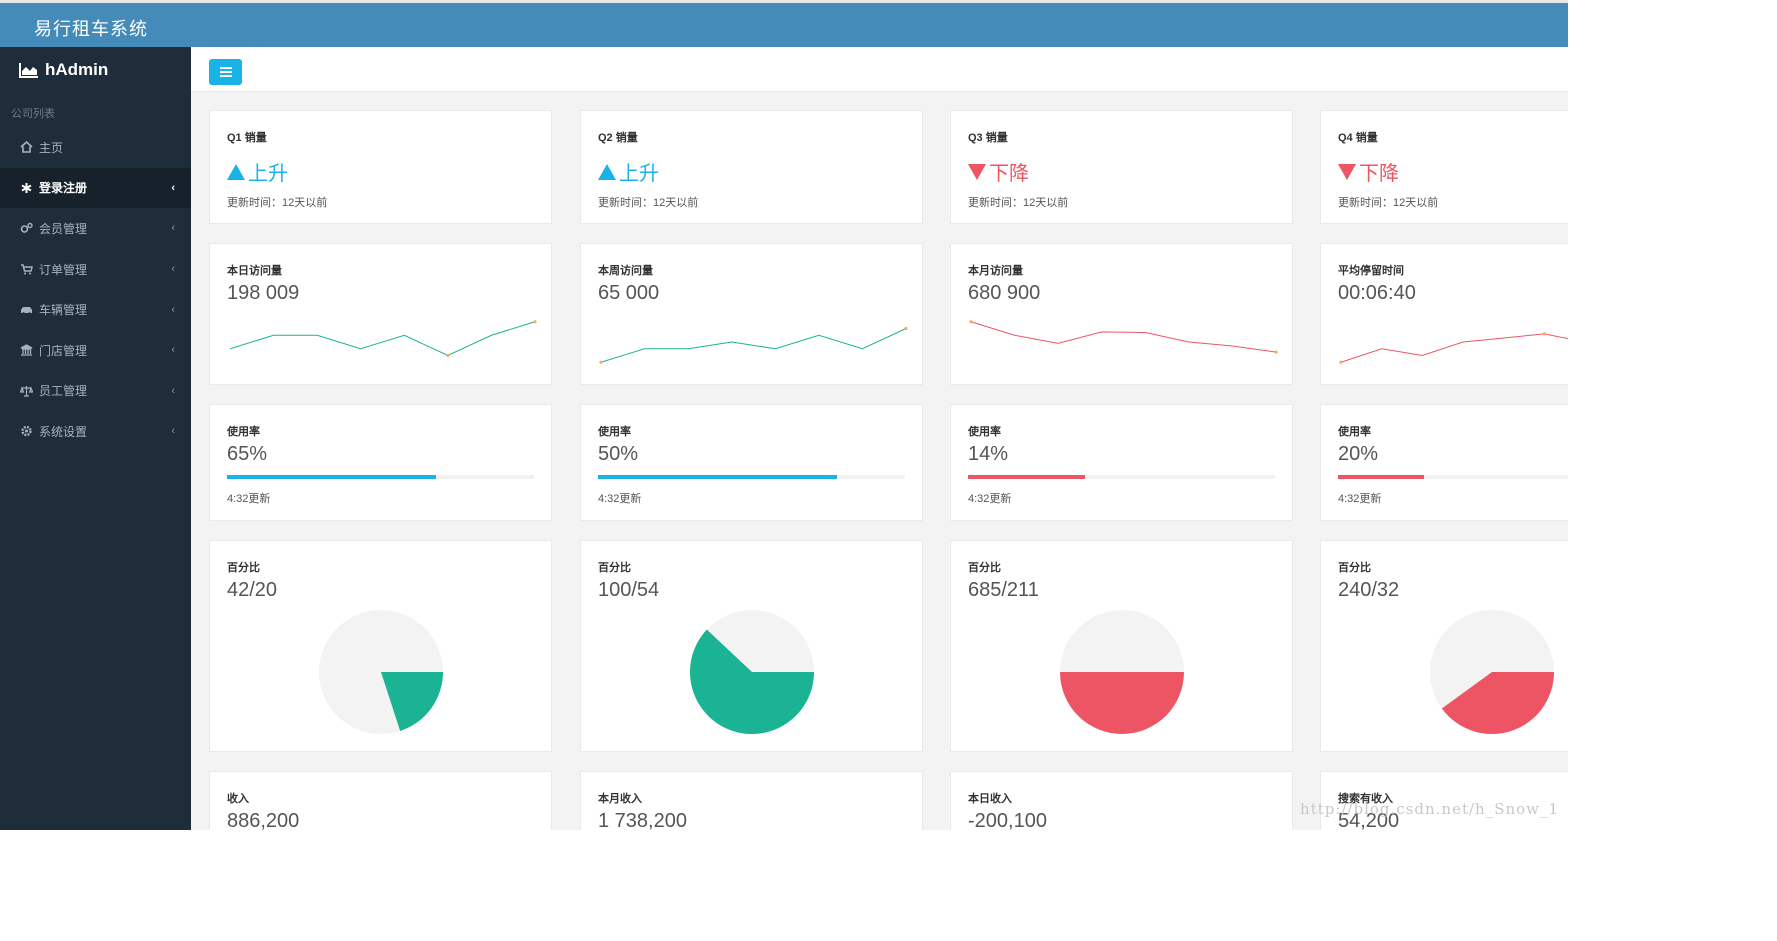 The image size is (1777, 941). What do you see at coordinates (51, 147) in the screenshot?
I see `sidebar-item-label: 主页` at bounding box center [51, 147].